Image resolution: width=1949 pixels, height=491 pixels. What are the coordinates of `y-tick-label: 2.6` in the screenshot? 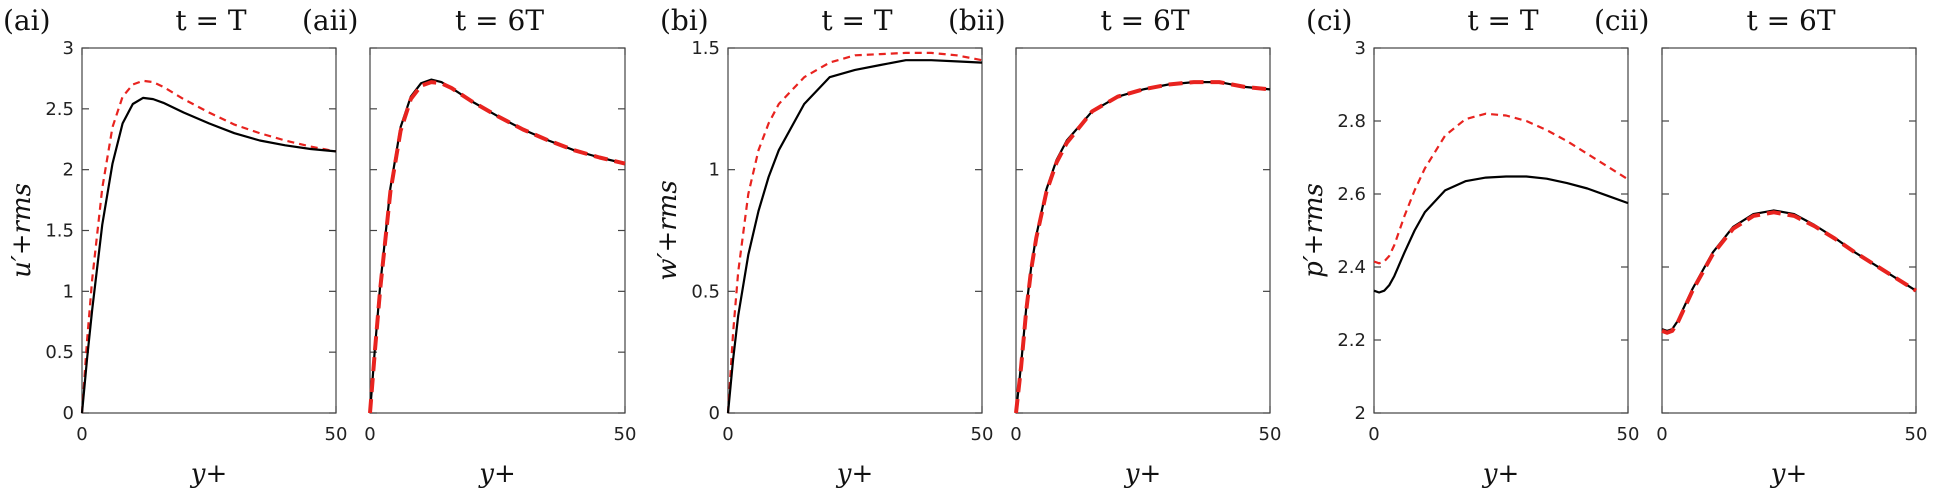 It's located at (1351, 194).